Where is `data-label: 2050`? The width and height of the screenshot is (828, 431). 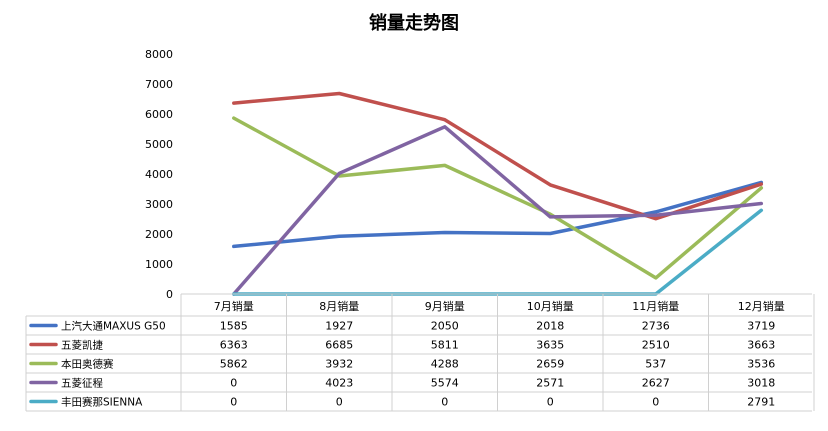
data-label: 2050 is located at coordinates (445, 326).